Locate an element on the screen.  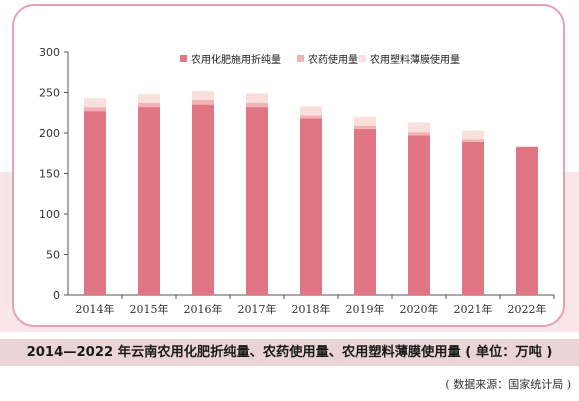
y-tick-label: 300 is located at coordinates (49, 52).